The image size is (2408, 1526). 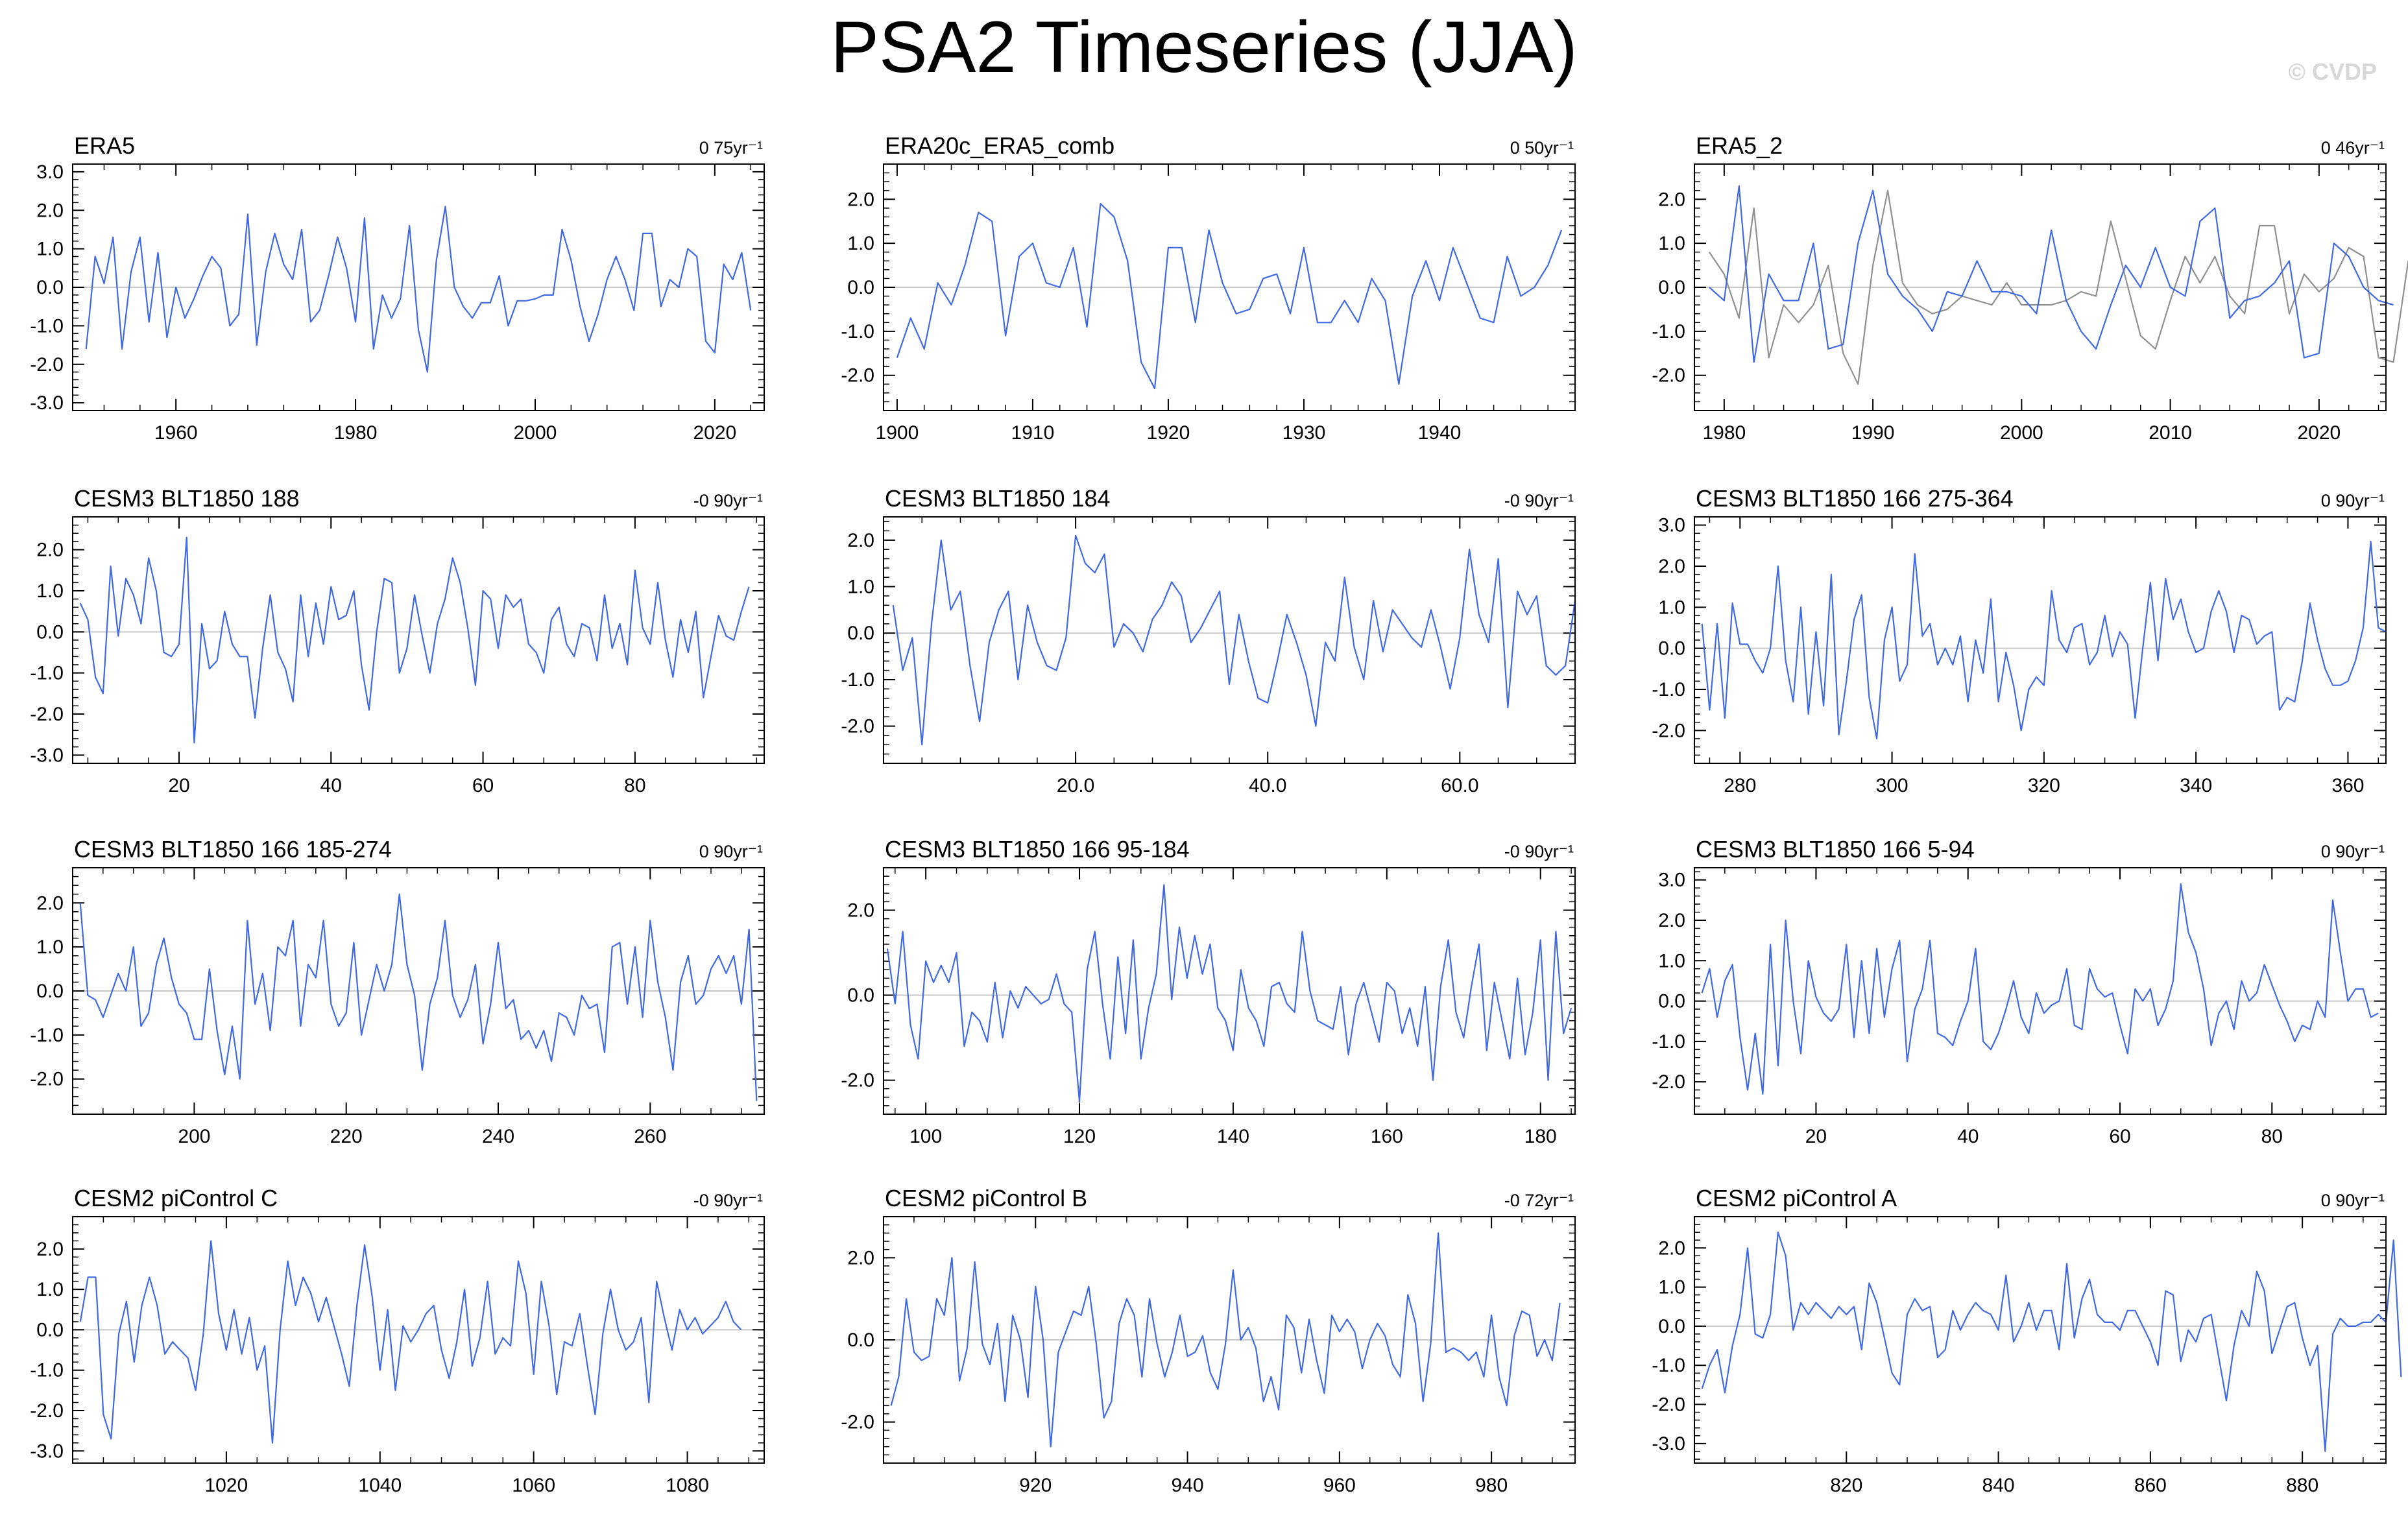 I want to click on x-tick-label: 920, so click(x=1035, y=1485).